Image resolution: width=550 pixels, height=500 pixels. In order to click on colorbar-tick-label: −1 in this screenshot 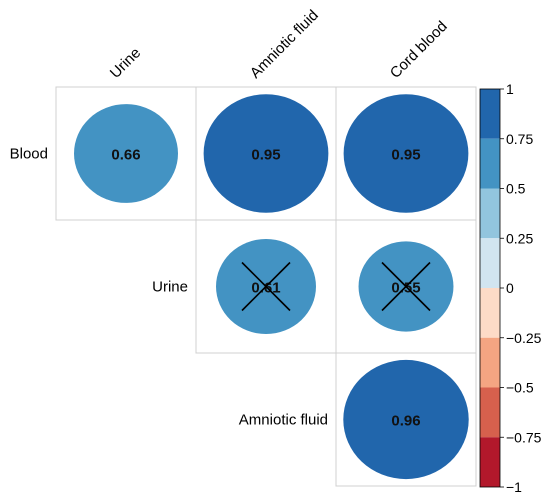, I will do `click(514, 487)`.